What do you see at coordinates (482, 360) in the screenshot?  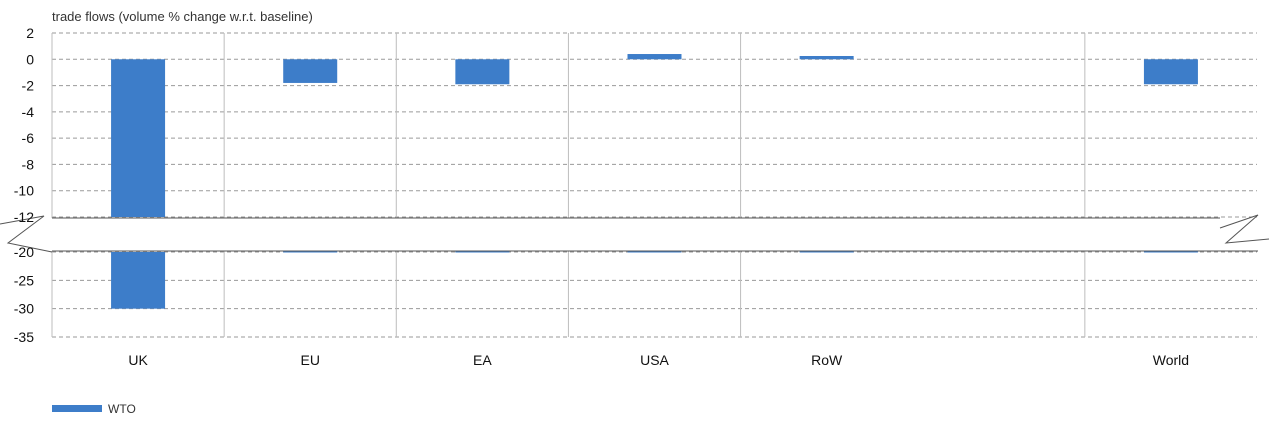 I see `x-tick-label-ea: EA` at bounding box center [482, 360].